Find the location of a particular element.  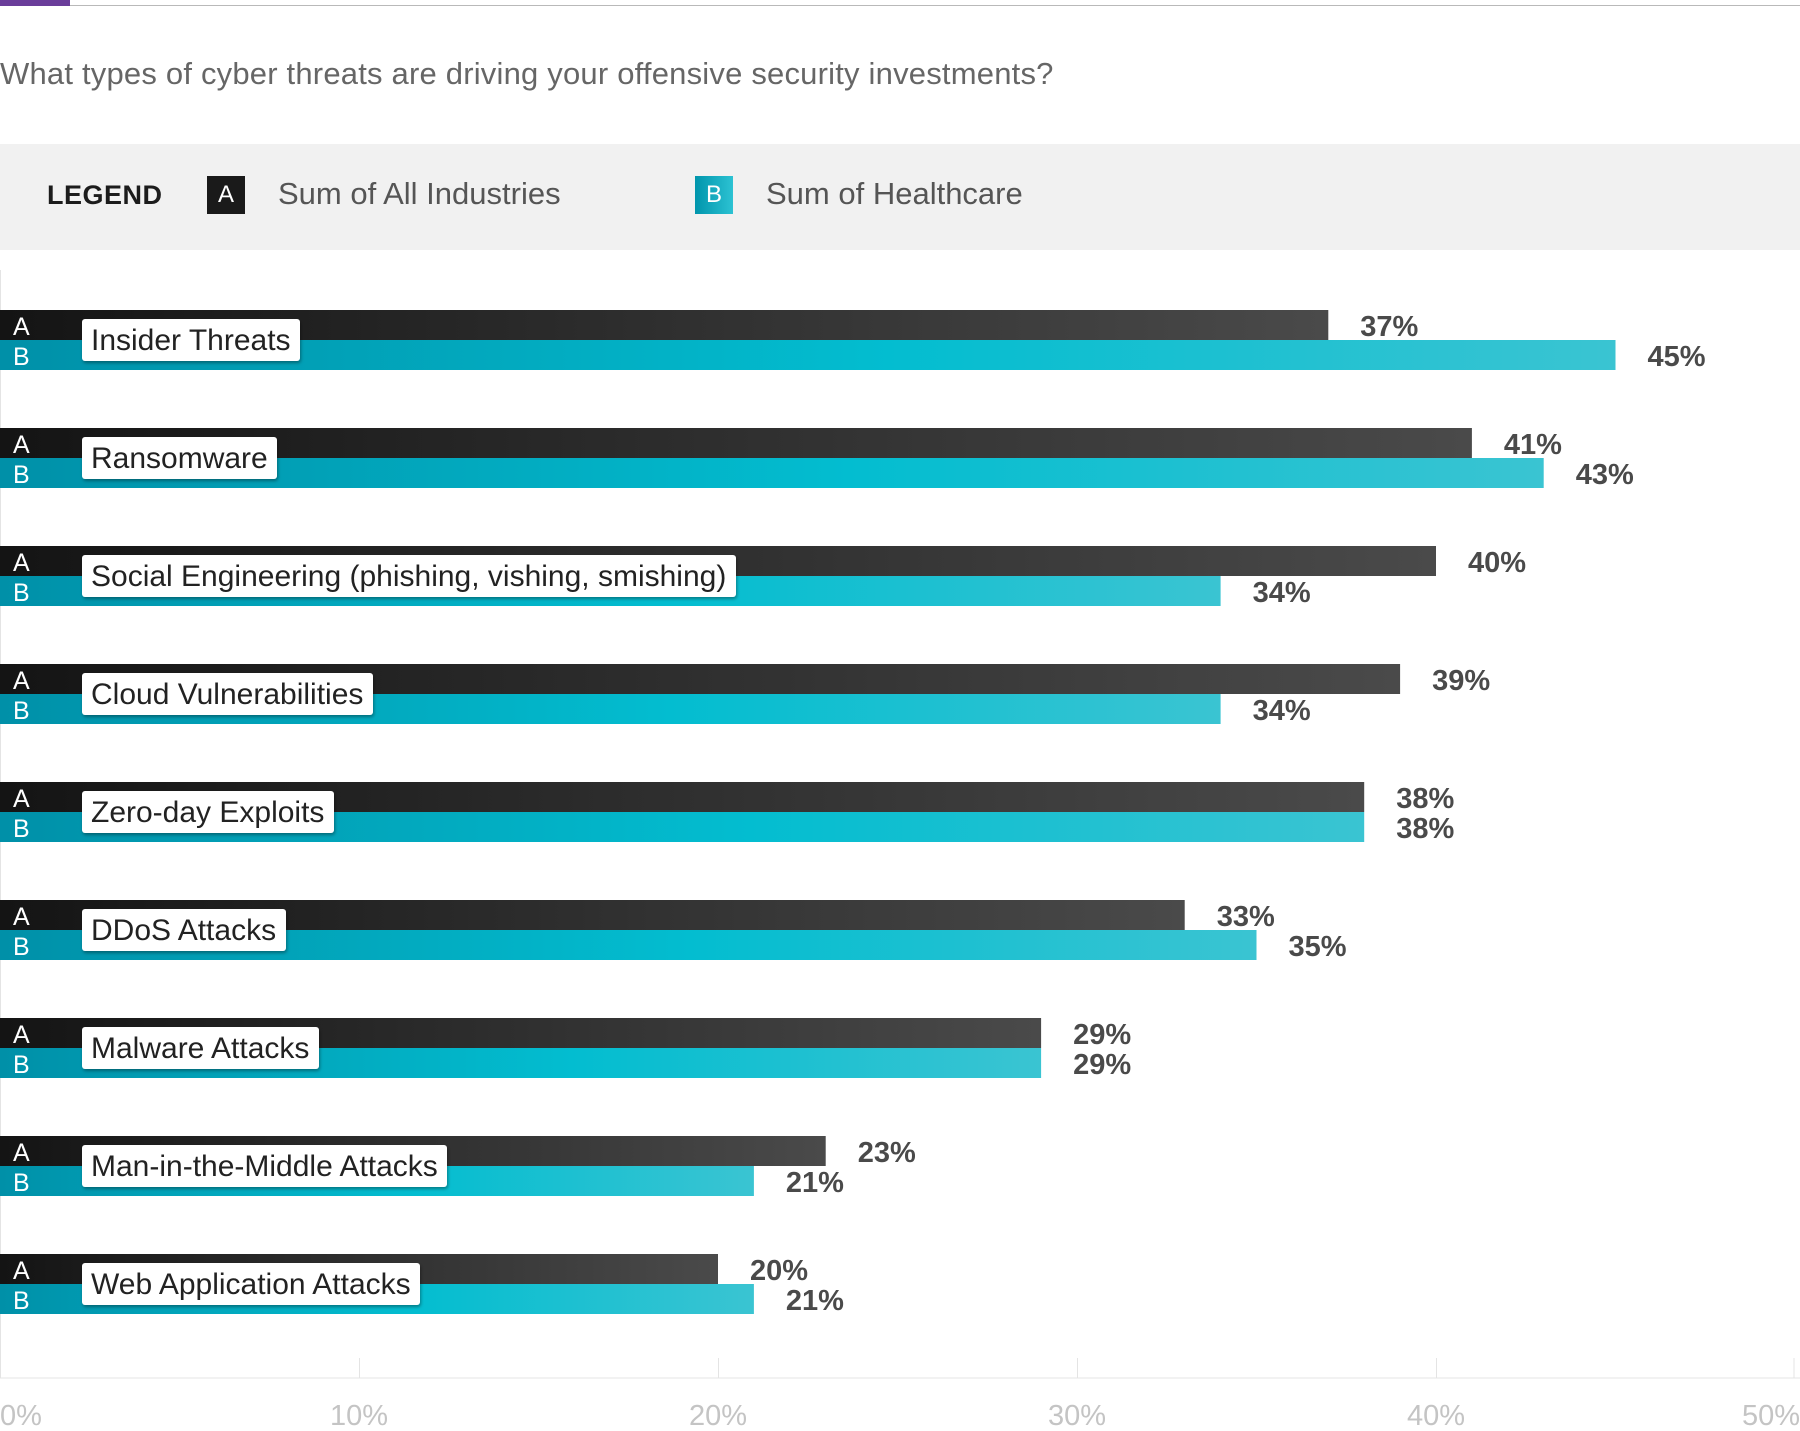

category-label: Web Application Attacks is located at coordinates (251, 1284).